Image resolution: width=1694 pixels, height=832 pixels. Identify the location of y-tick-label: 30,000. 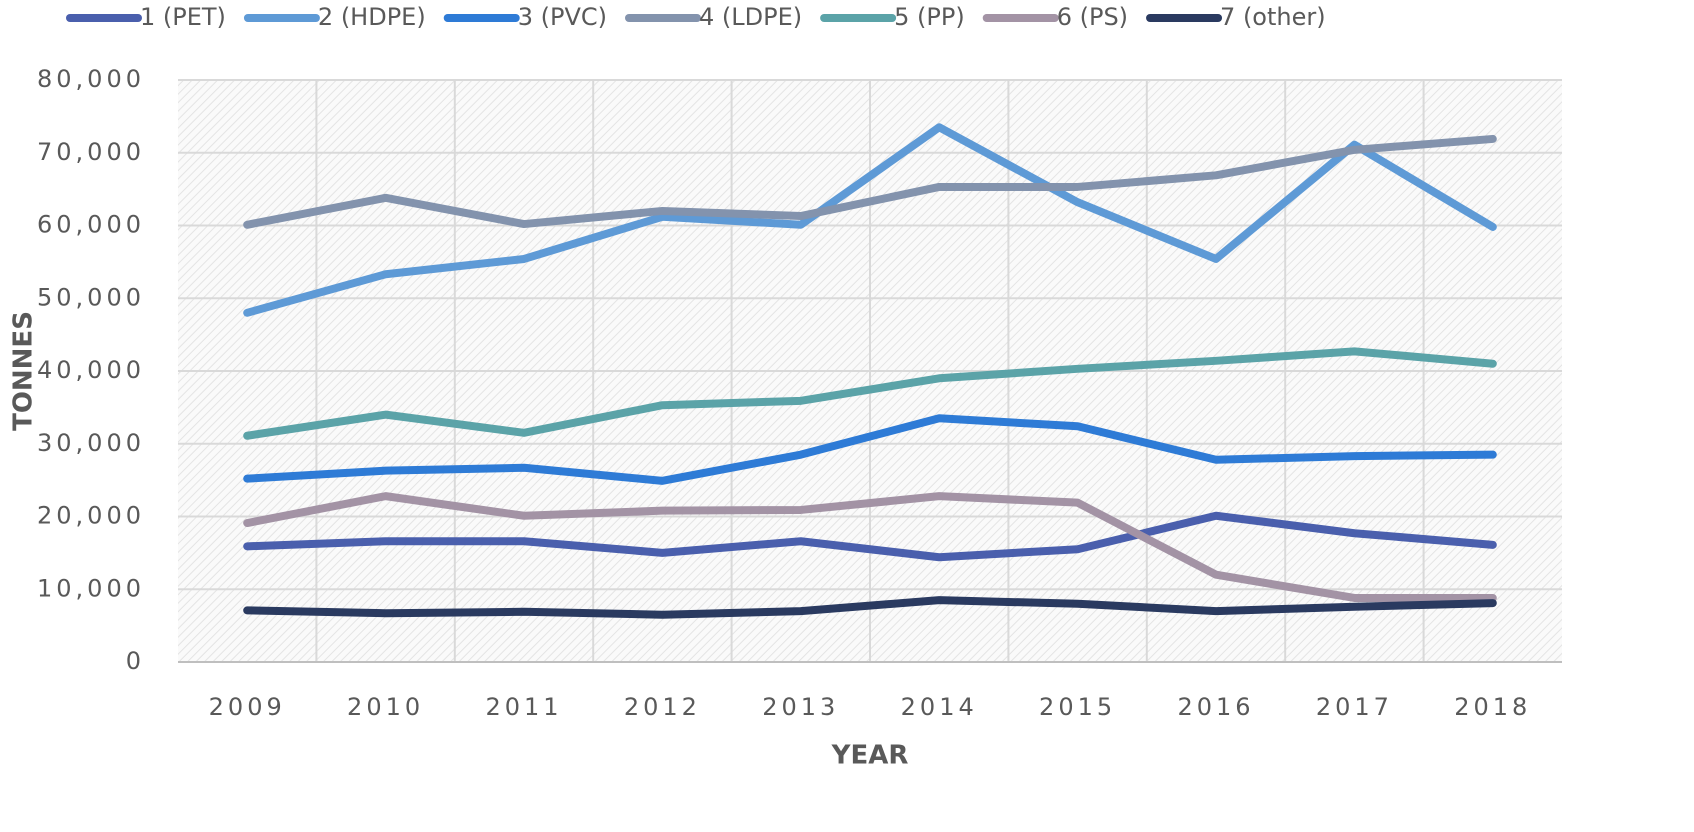
(91, 443).